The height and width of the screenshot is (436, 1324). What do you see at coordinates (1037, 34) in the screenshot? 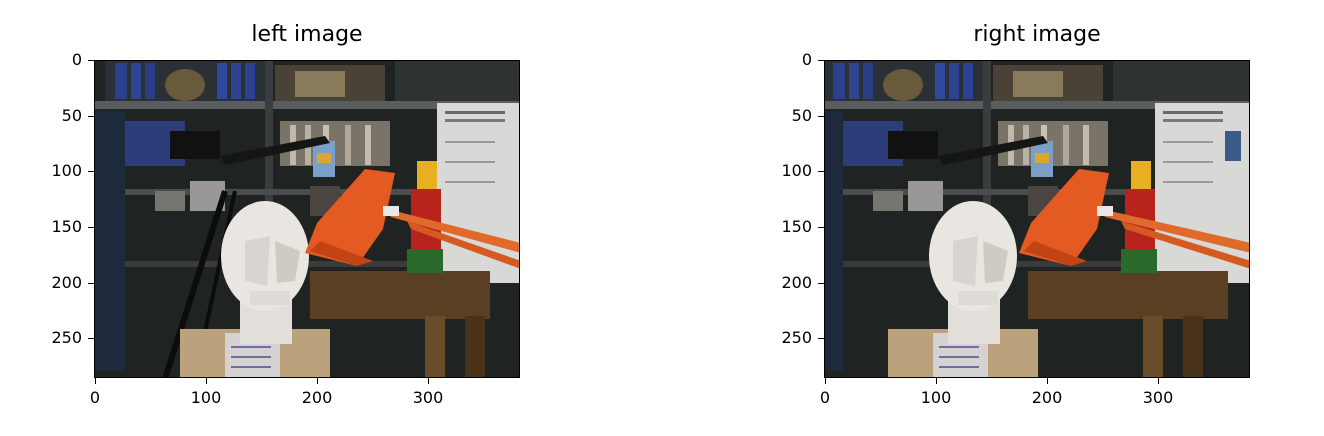
I see `panel-title: right image` at bounding box center [1037, 34].